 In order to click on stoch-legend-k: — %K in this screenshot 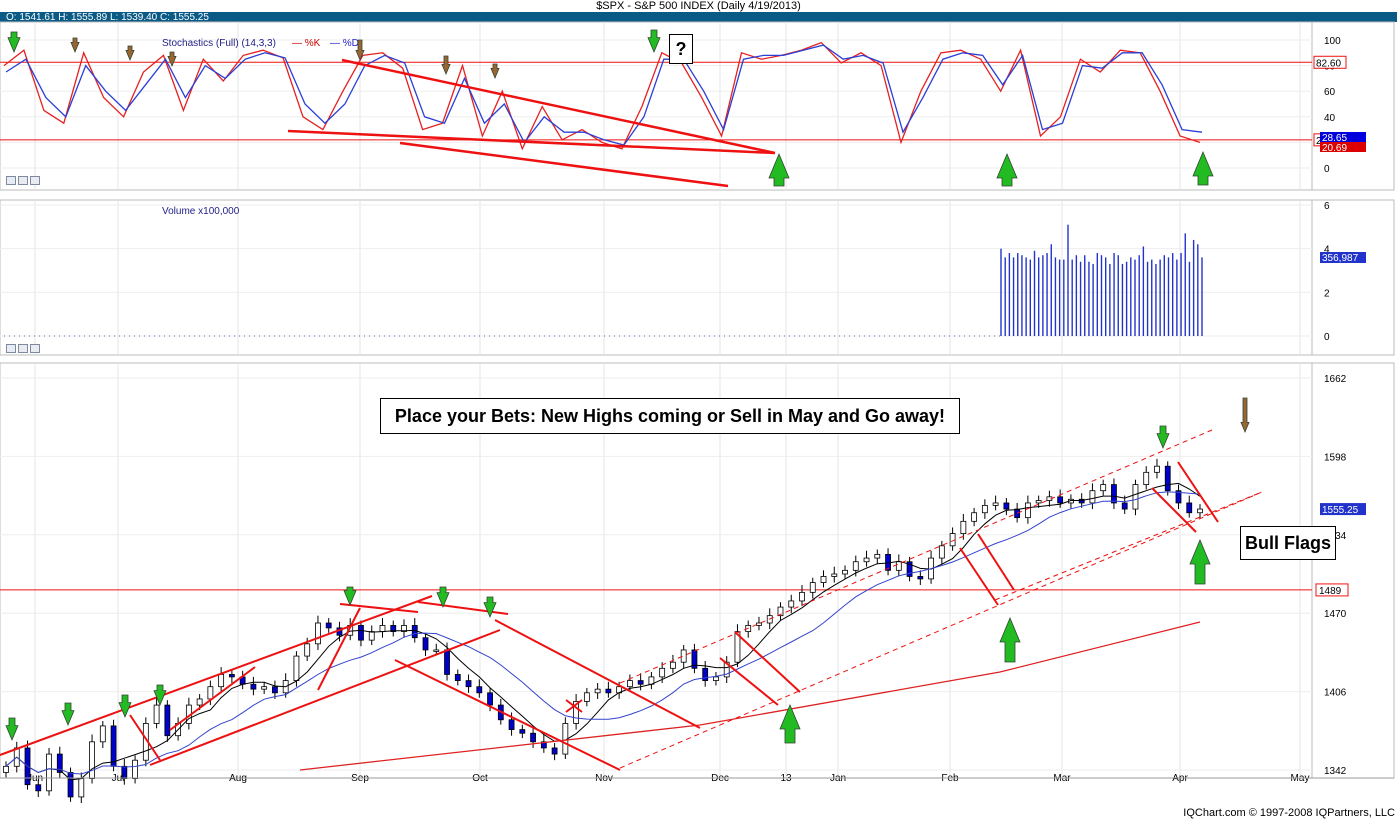, I will do `click(306, 43)`.